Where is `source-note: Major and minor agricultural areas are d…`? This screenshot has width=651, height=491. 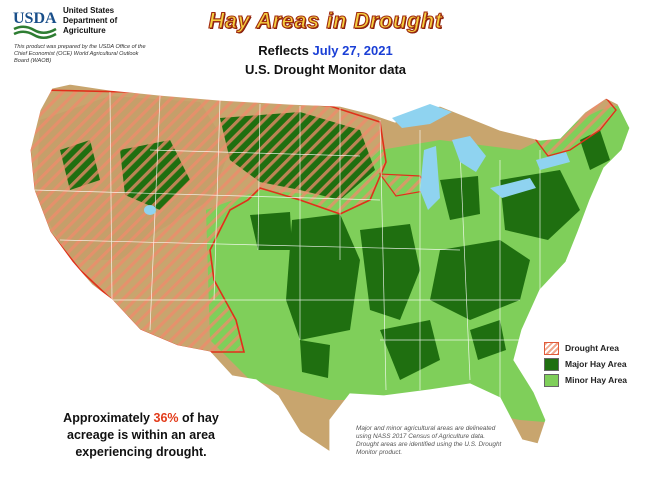
source-note: Major and minor agricultural areas are d… is located at coordinates (429, 440).